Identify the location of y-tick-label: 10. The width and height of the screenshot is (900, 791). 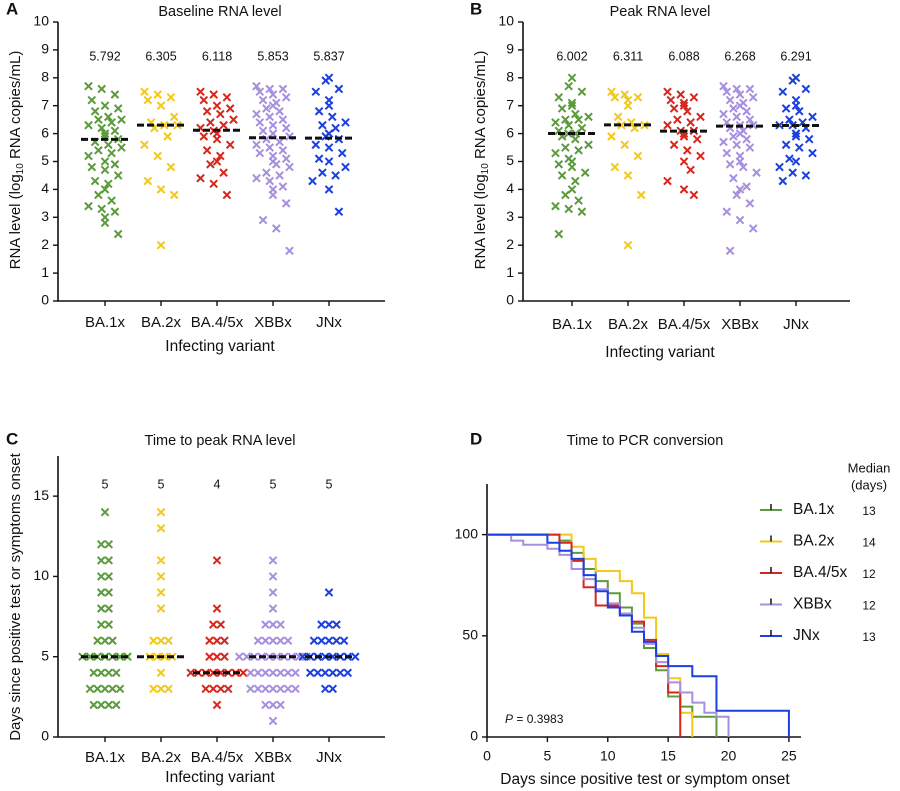
(506, 21).